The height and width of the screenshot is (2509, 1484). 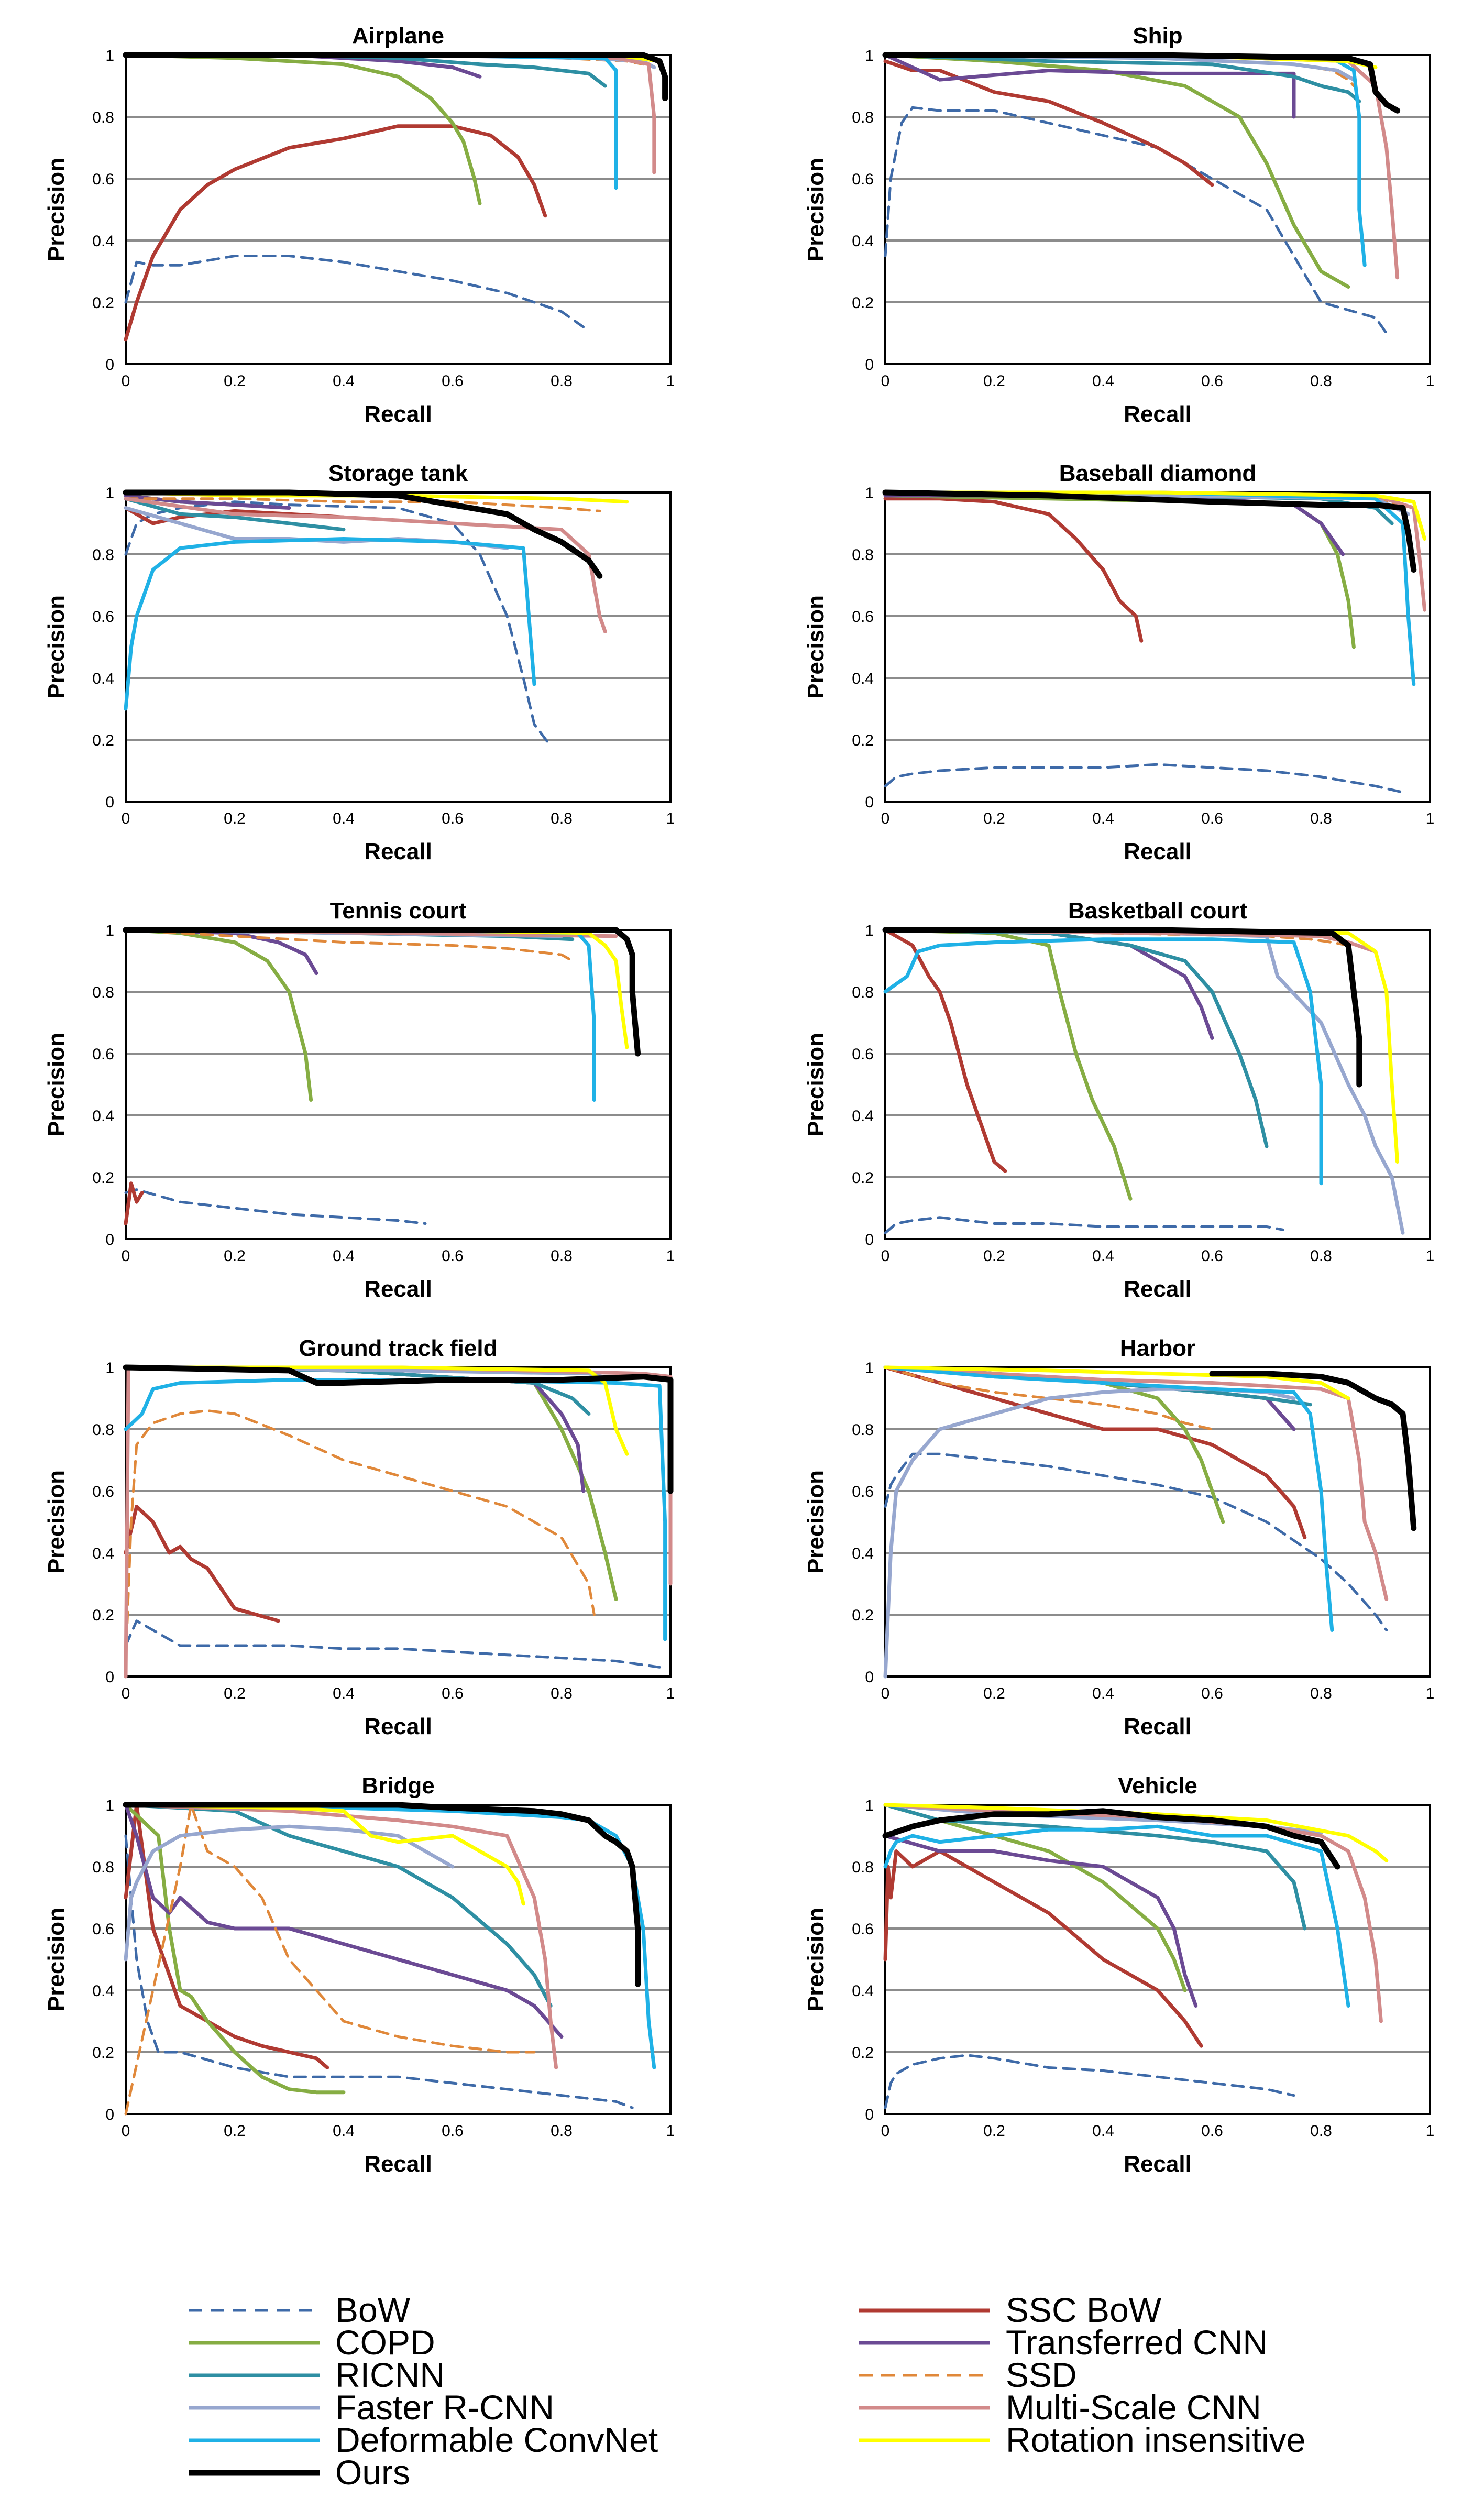 I want to click on legend-item-ricnn: RICNN, so click(x=317, y=2374).